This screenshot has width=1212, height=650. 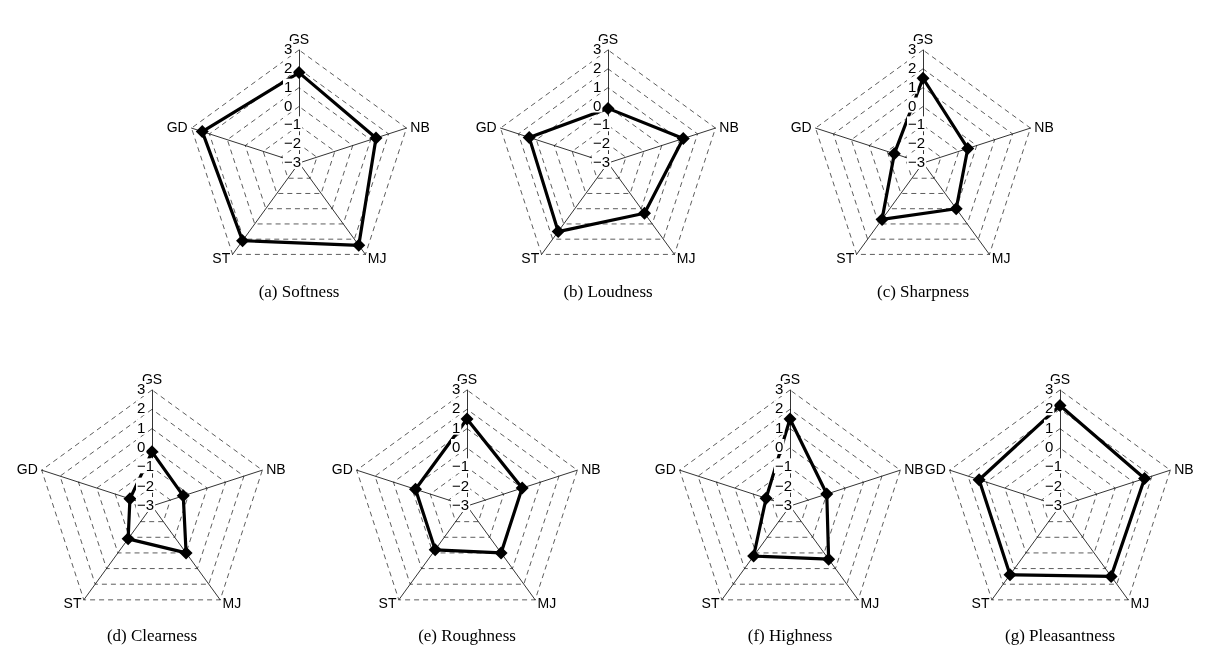 What do you see at coordinates (299, 291) in the screenshot?
I see `text: (a) Softness` at bounding box center [299, 291].